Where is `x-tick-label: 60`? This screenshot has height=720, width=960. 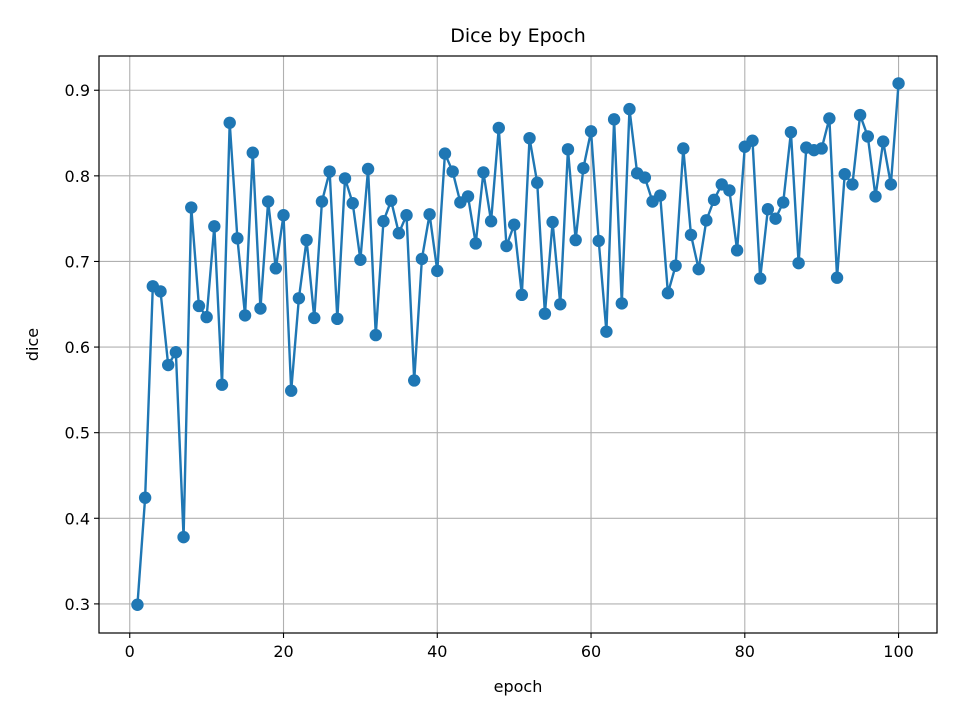 x-tick-label: 60 is located at coordinates (591, 651).